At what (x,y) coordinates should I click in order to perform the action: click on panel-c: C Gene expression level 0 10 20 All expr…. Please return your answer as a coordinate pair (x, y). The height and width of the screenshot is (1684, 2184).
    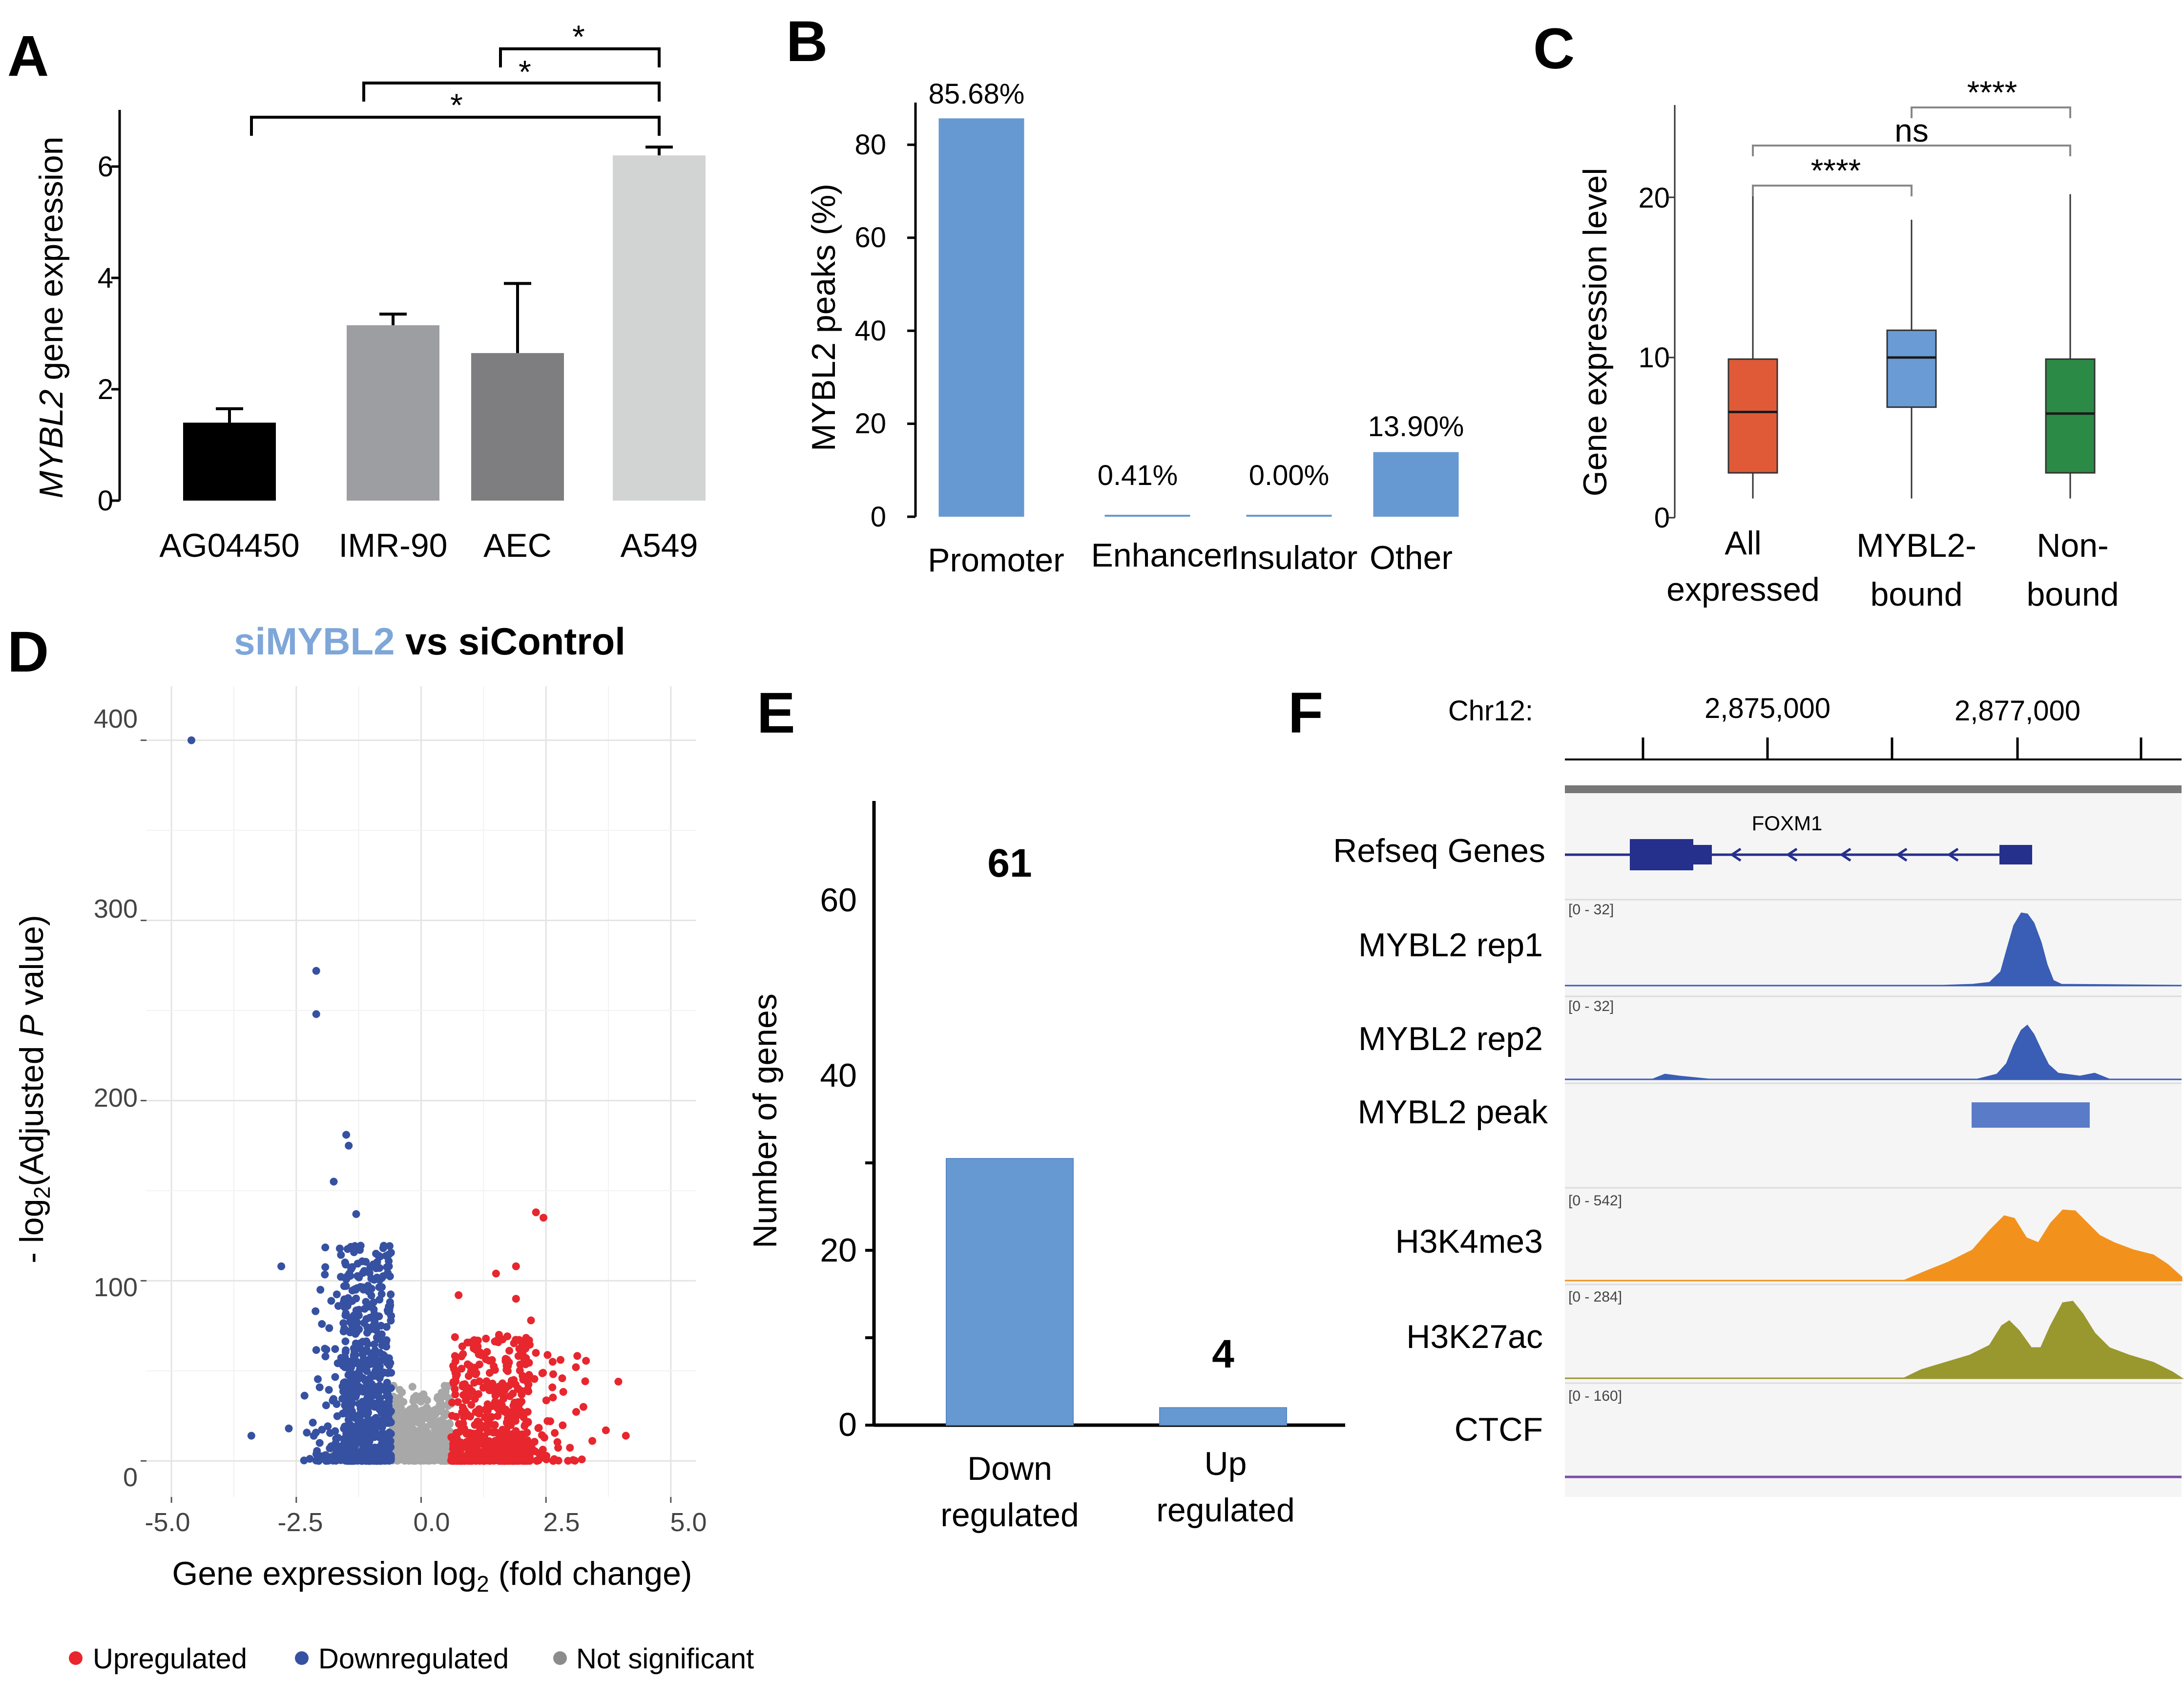
    Looking at the image, I should click on (1826, 315).